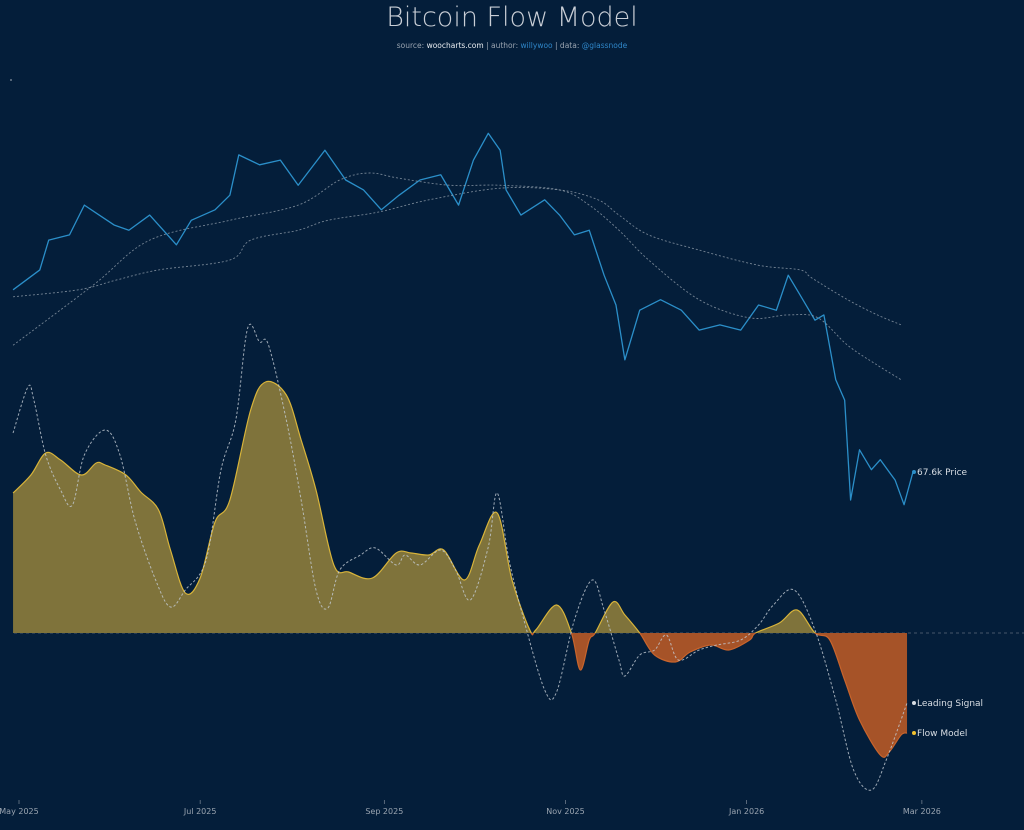 This screenshot has width=1024, height=830. I want to click on x-tick-label: Nov 2025, so click(565, 811).